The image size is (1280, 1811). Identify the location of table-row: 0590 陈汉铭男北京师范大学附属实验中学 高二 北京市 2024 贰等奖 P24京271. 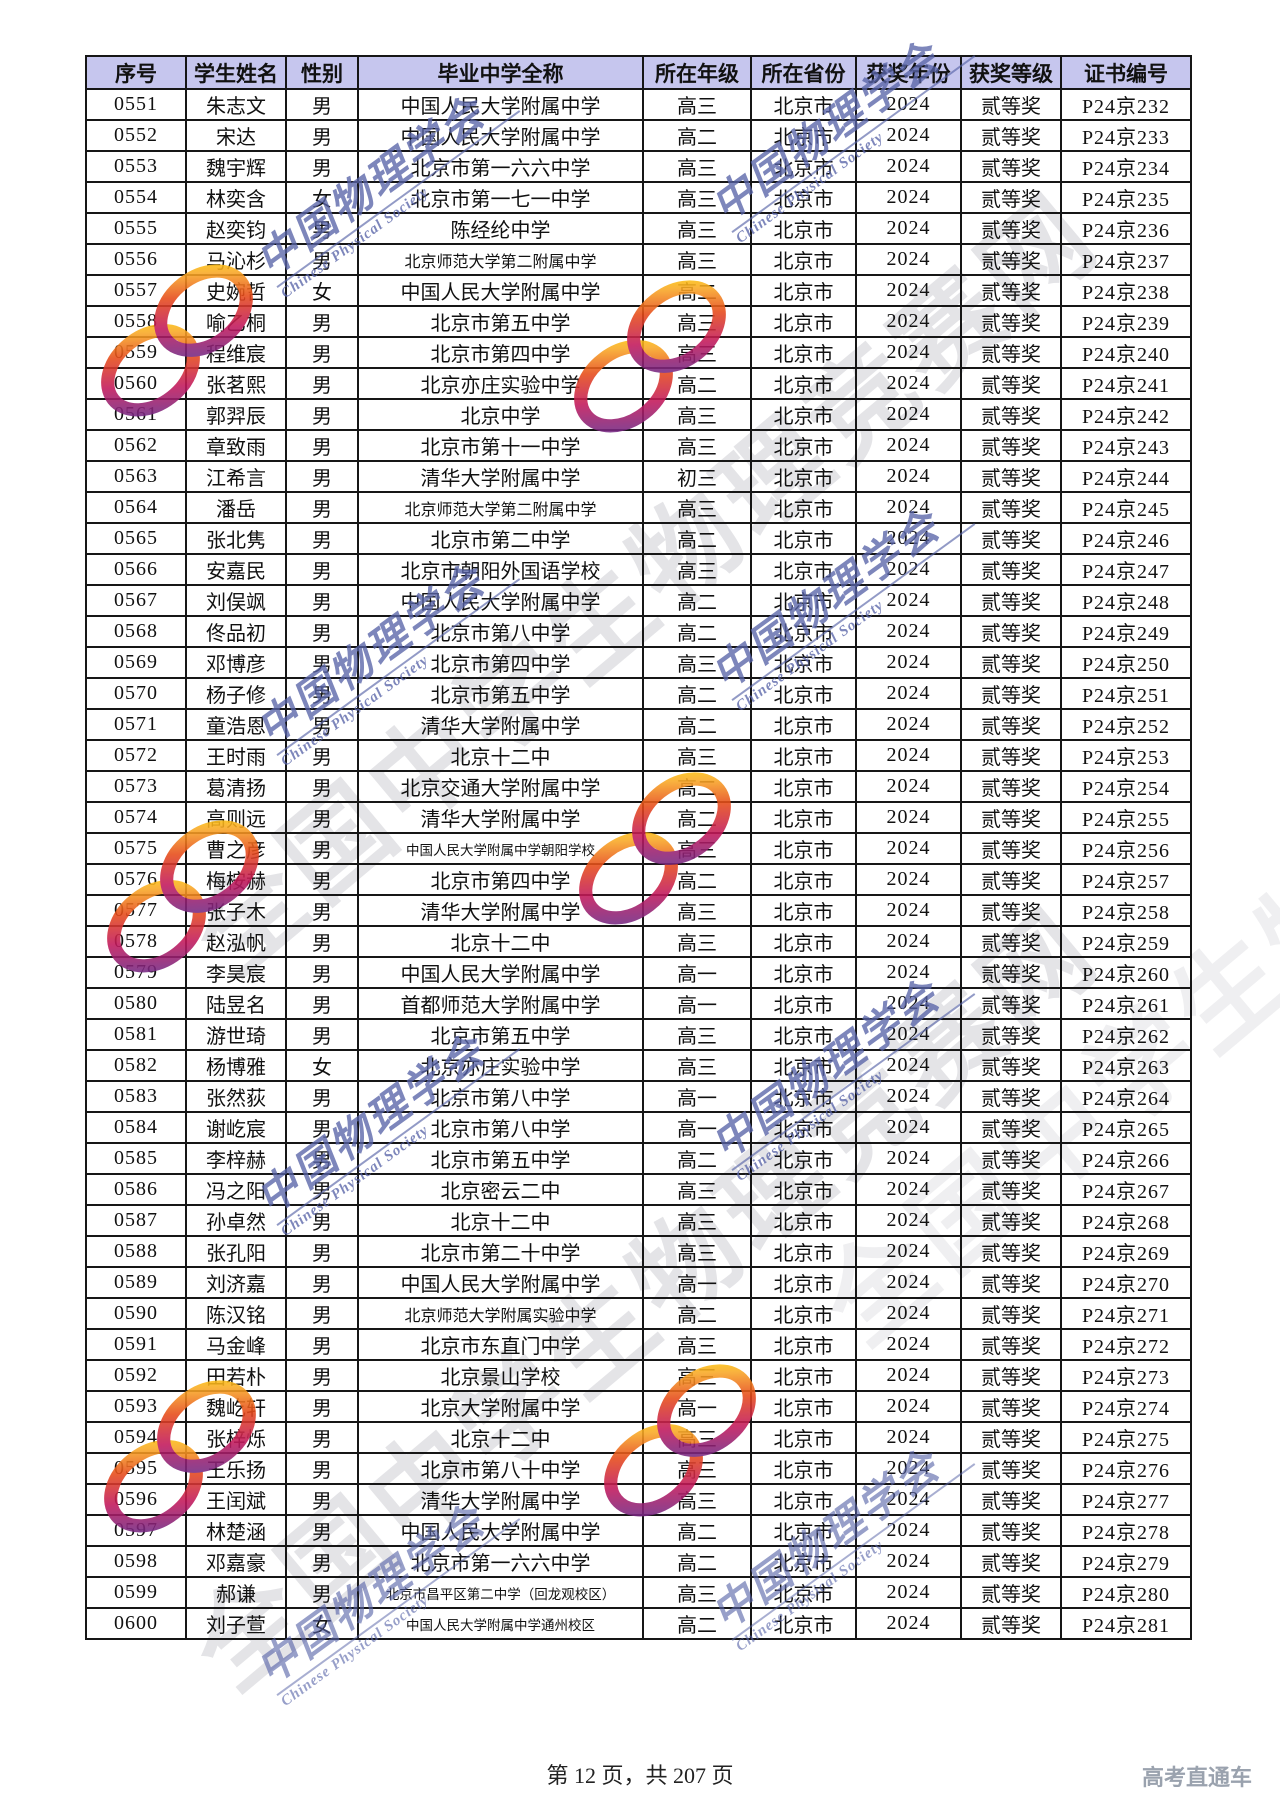
(638, 1313).